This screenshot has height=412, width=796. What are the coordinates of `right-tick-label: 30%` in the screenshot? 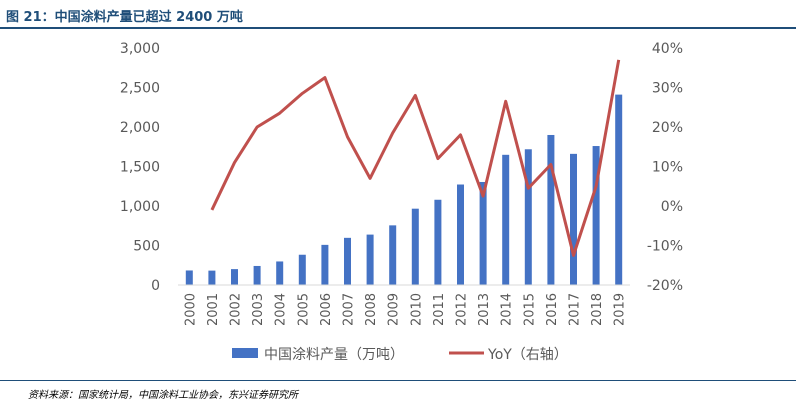 It's located at (667, 89).